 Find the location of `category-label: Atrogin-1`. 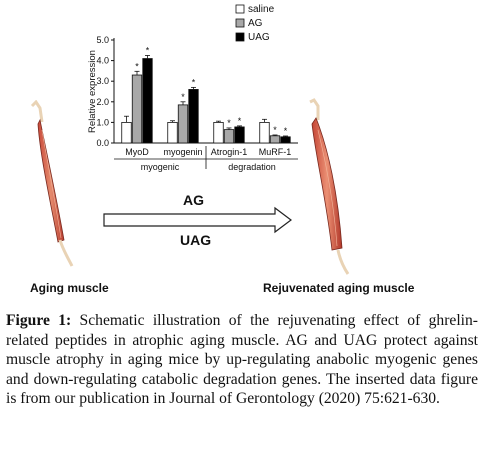

category-label: Atrogin-1 is located at coordinates (229, 152).